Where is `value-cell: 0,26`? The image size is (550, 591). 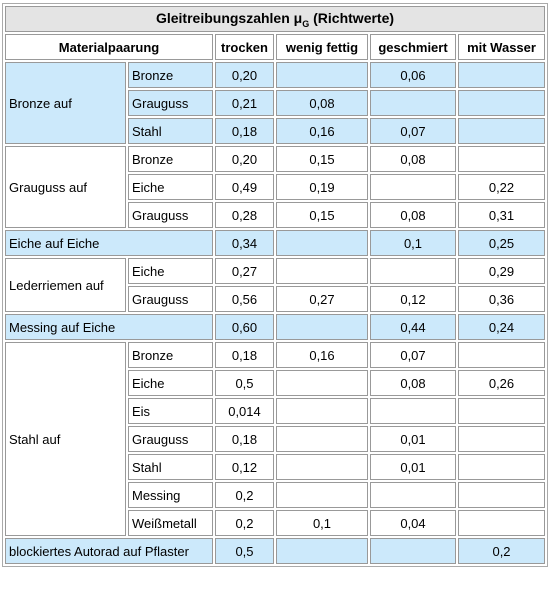 value-cell: 0,26 is located at coordinates (502, 383).